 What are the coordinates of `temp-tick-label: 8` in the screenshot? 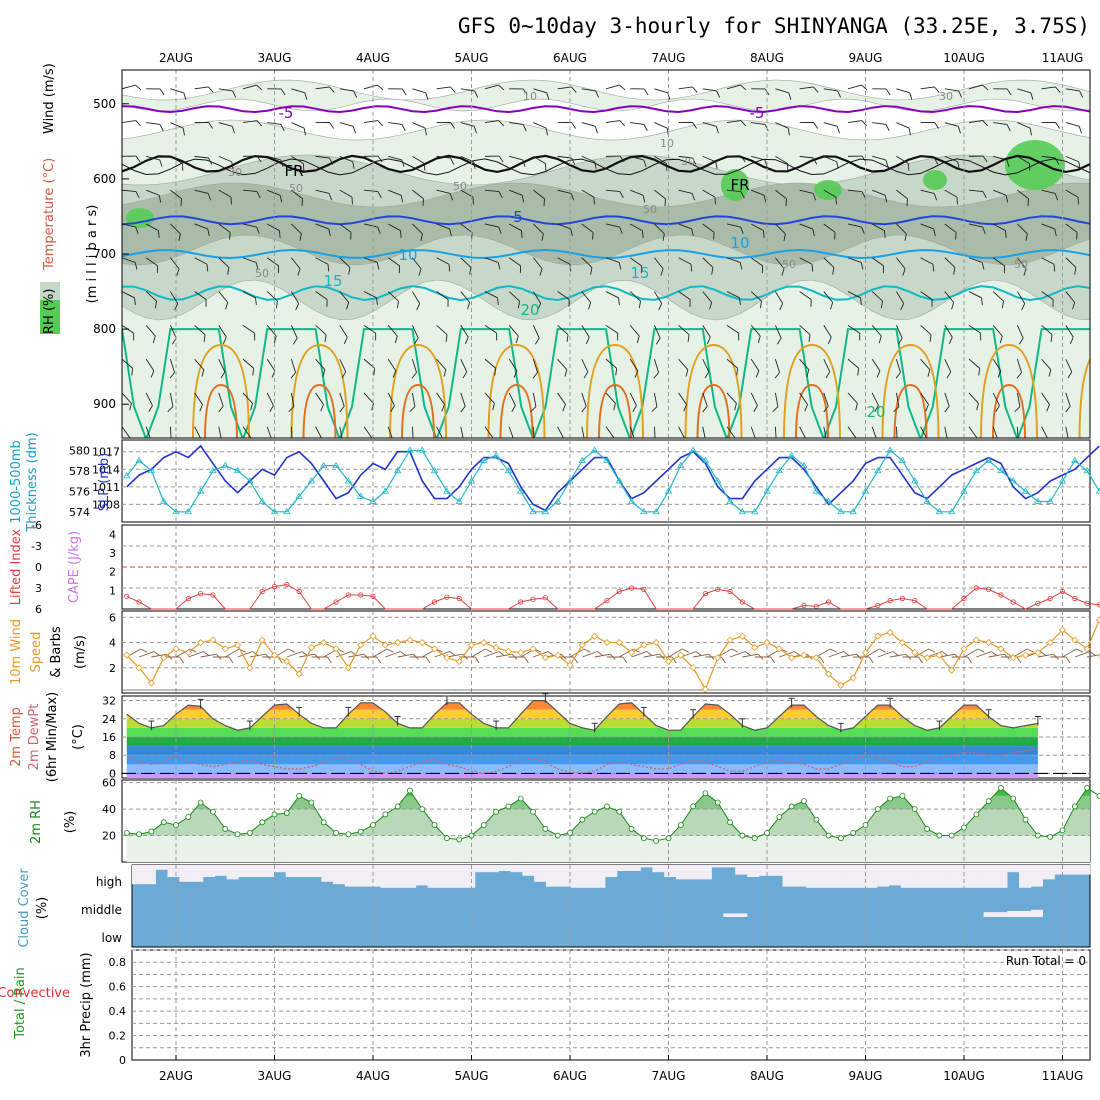 It's located at (112, 755).